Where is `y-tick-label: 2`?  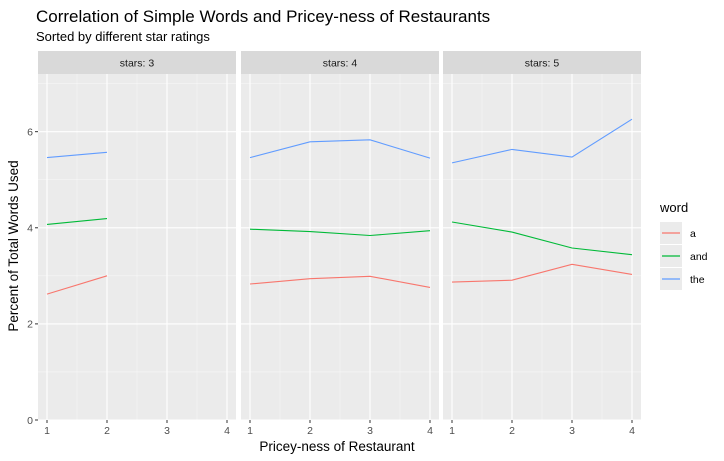 y-tick-label: 2 is located at coordinates (30, 325).